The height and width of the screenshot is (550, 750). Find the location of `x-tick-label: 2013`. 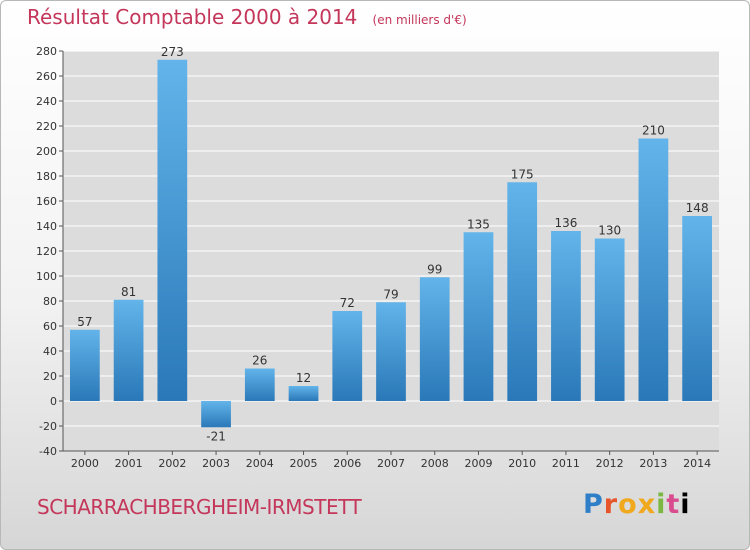

x-tick-label: 2013 is located at coordinates (653, 463).